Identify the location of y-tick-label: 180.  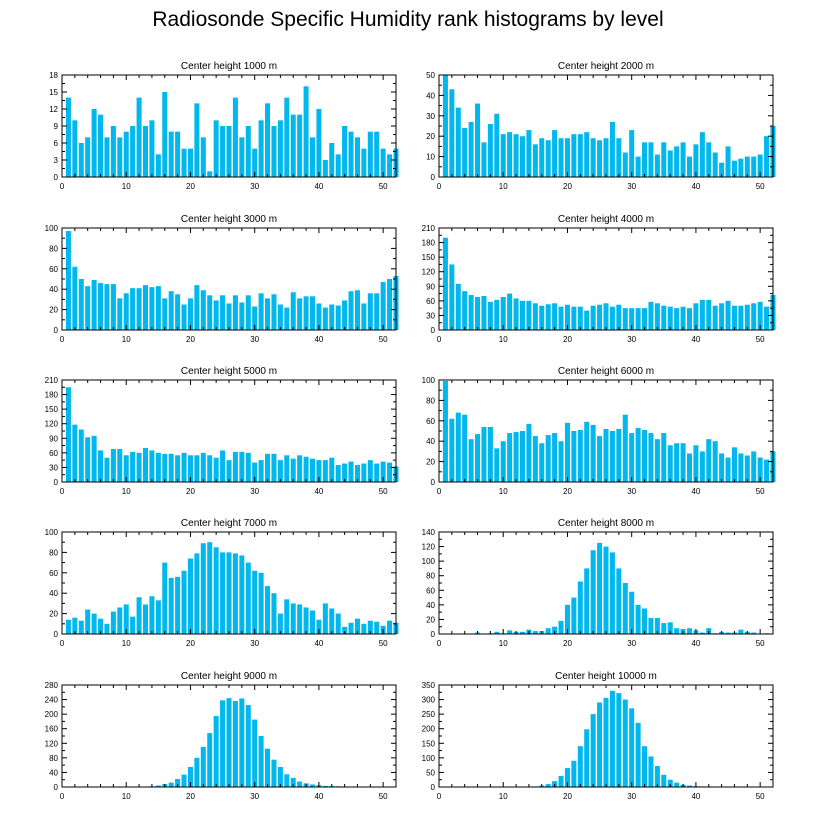
(429, 243).